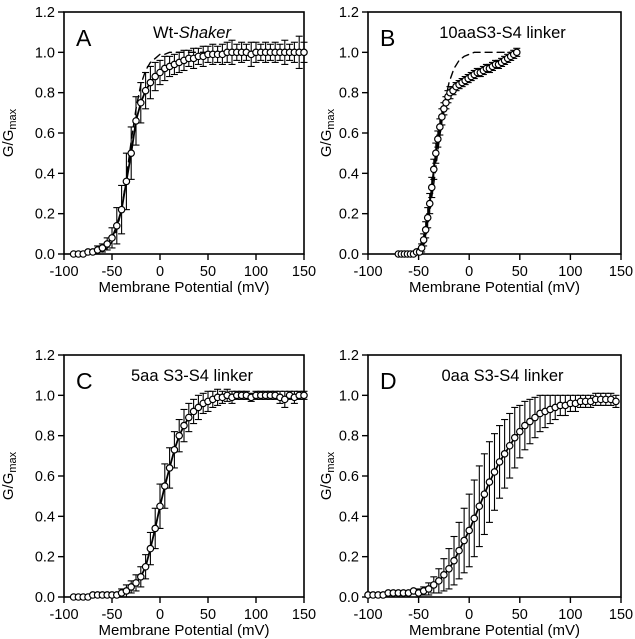 The width and height of the screenshot is (635, 639). I want to click on fit-dashed-line, so click(465, 152).